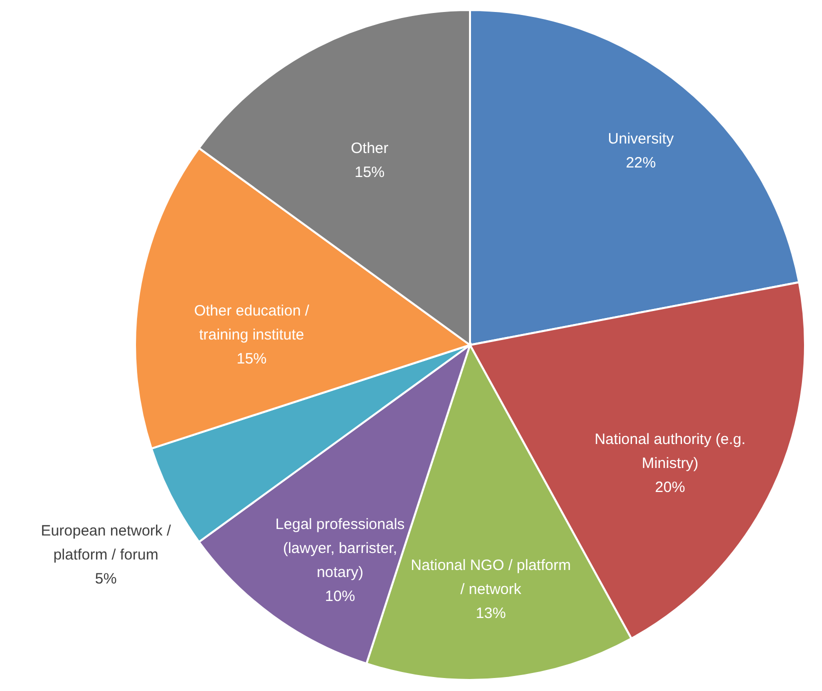  Describe the element at coordinates (490, 577) in the screenshot. I see `slice-label: National NGO / platform / network` at that location.